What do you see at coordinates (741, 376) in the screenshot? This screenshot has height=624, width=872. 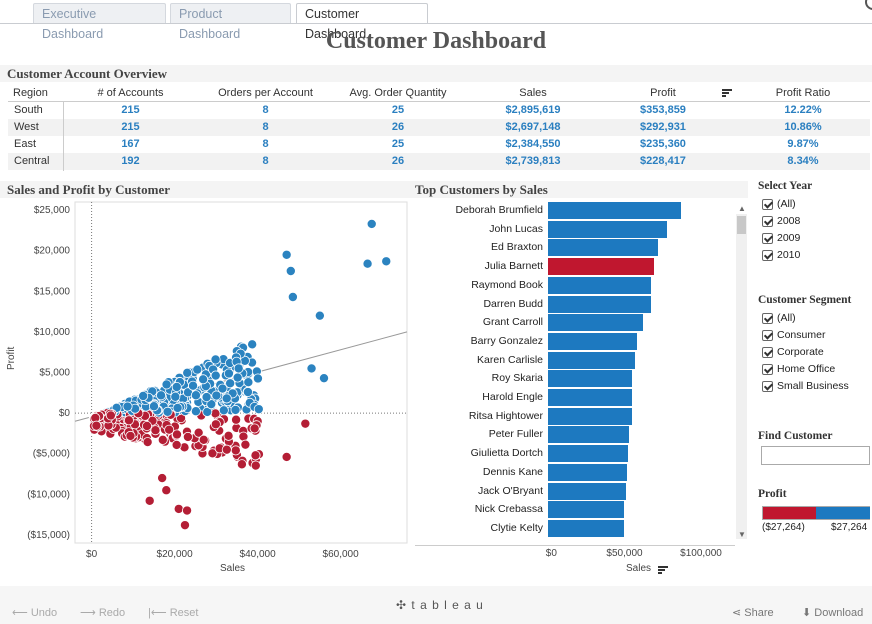 I see `bars-scrollbar` at bounding box center [741, 376].